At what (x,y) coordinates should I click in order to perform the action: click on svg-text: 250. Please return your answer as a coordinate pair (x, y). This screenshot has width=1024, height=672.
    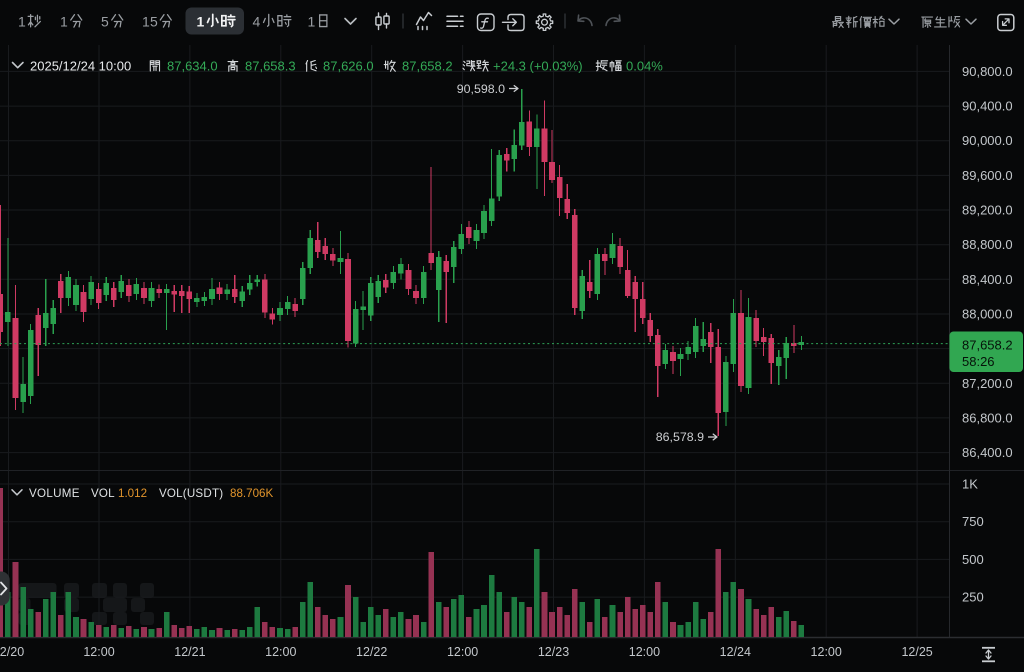
    Looking at the image, I should click on (973, 597).